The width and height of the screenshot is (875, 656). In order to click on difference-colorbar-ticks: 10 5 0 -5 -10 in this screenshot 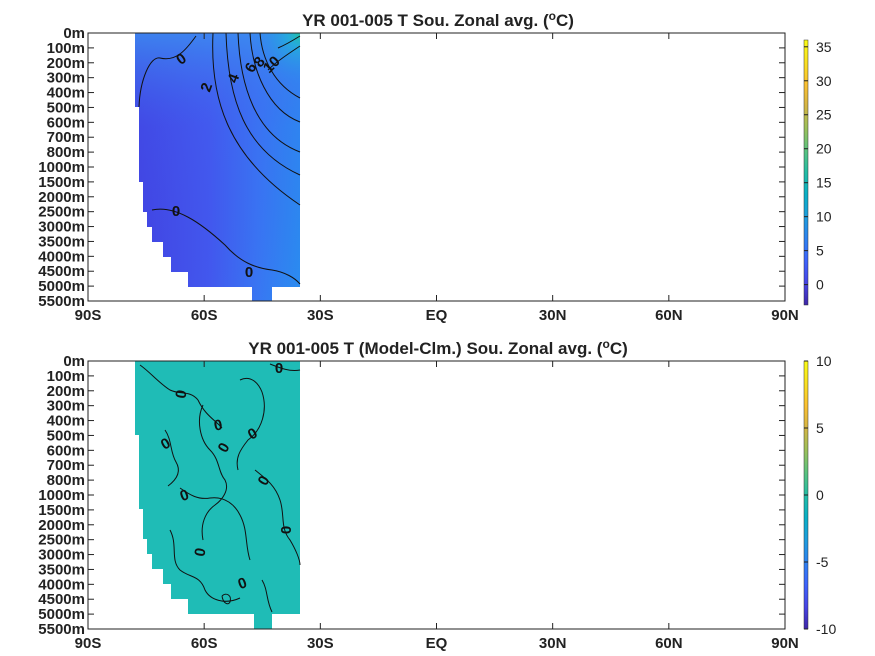, I will do `click(820, 495)`.